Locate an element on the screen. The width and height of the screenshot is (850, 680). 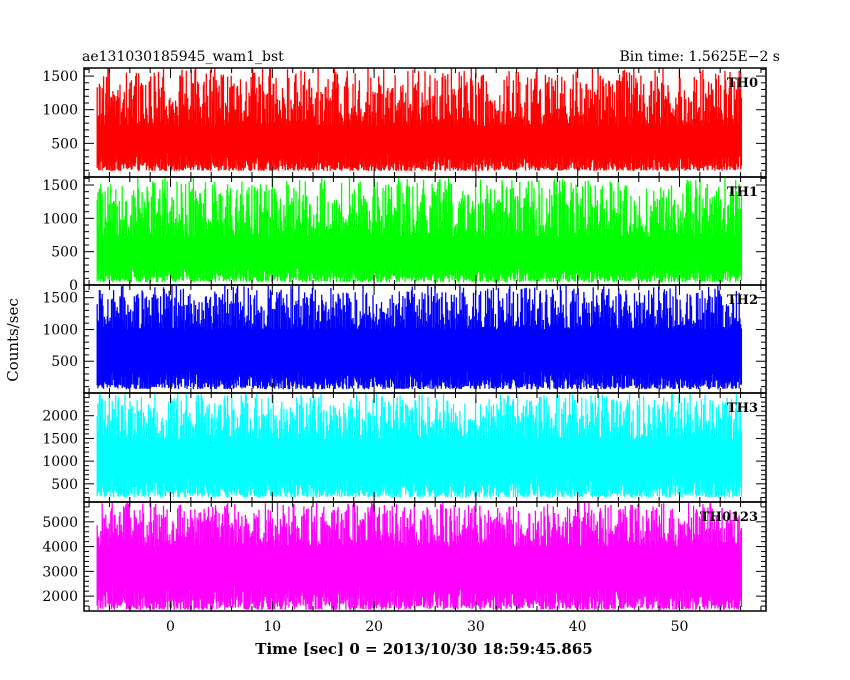
panel-th0: 500 1000 1500 TH0 is located at coordinates (404, 122).